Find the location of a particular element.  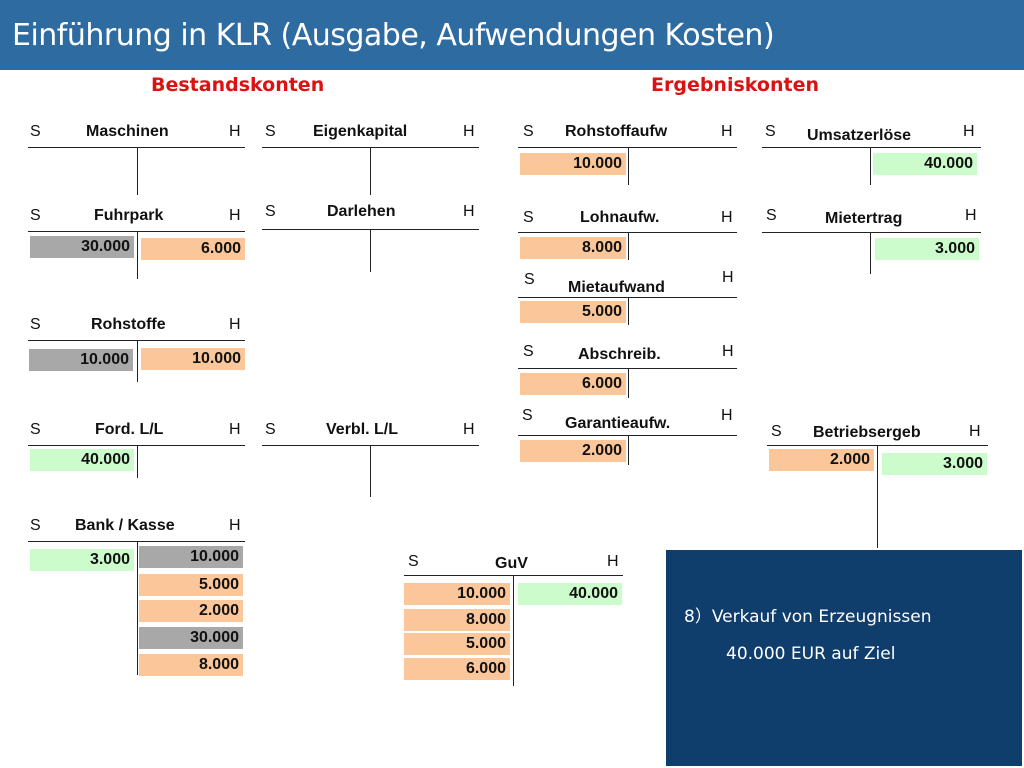

account-title: Betriebsergeb is located at coordinates (867, 432).